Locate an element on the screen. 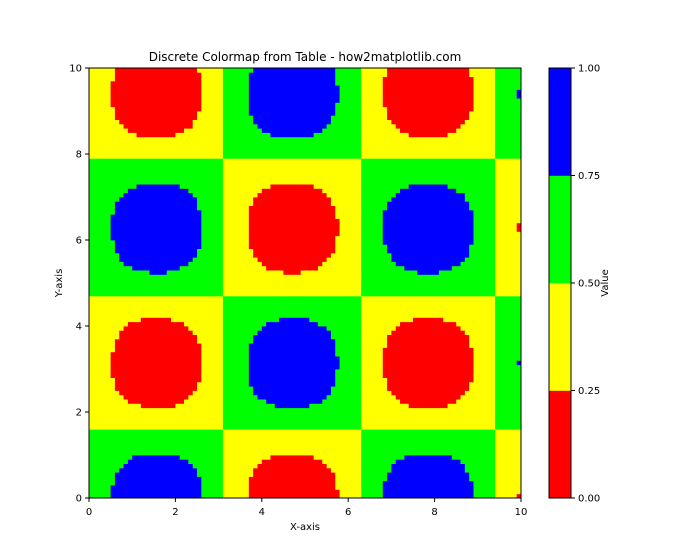 The width and height of the screenshot is (700, 560). colorbar-segment is located at coordinates (560, 122).